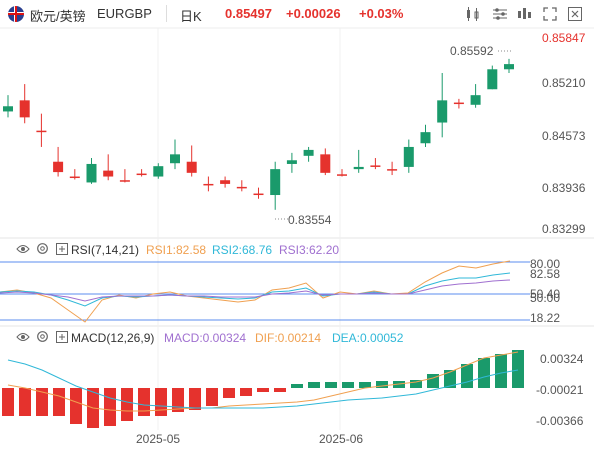 The height and width of the screenshot is (452, 594). Describe the element at coordinates (564, 188) in the screenshot. I see `price-axis-label: 0.83936` at that location.